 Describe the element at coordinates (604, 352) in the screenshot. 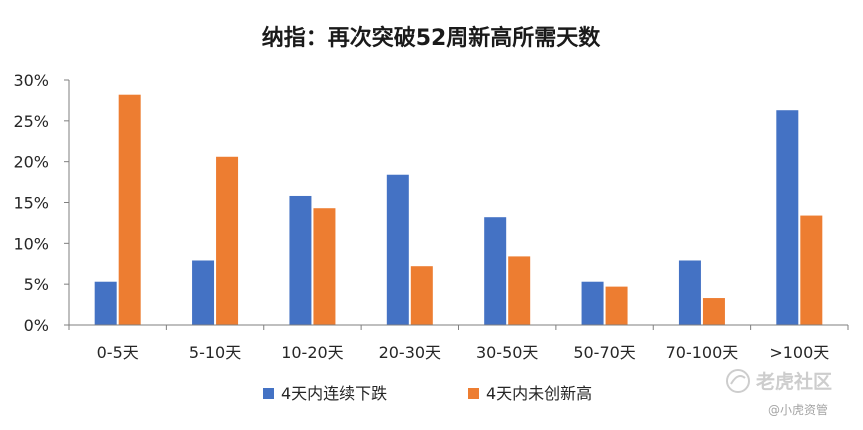

I see `x-tick-label: 50-70天` at that location.